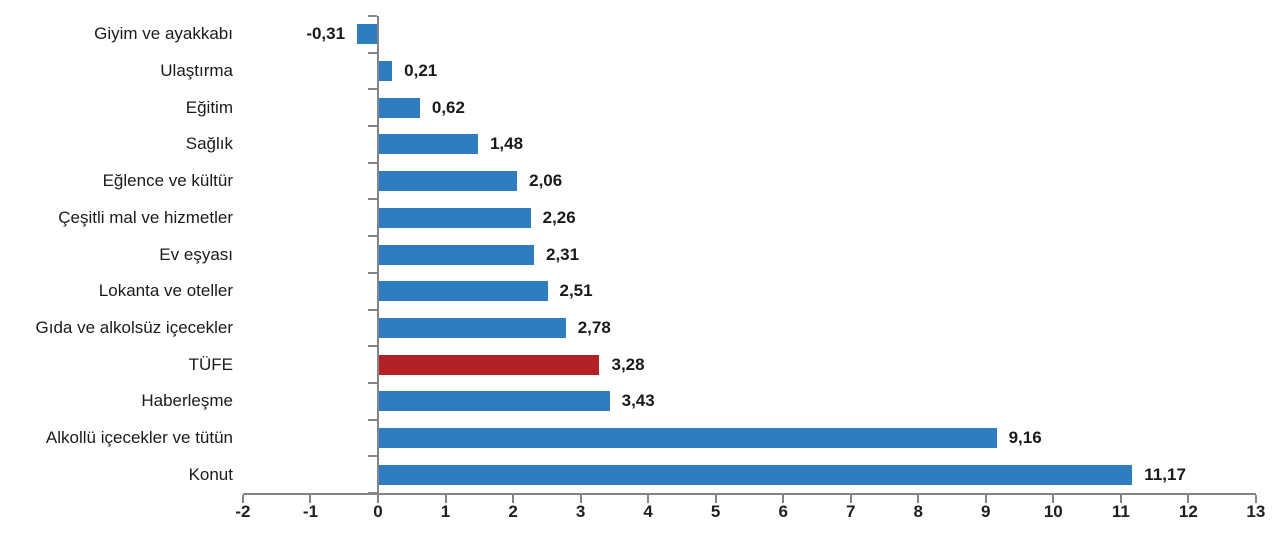 This screenshot has height=549, width=1280. Describe the element at coordinates (145, 217) in the screenshot. I see `category-label: Çeşitli mal ve hizmetler` at that location.